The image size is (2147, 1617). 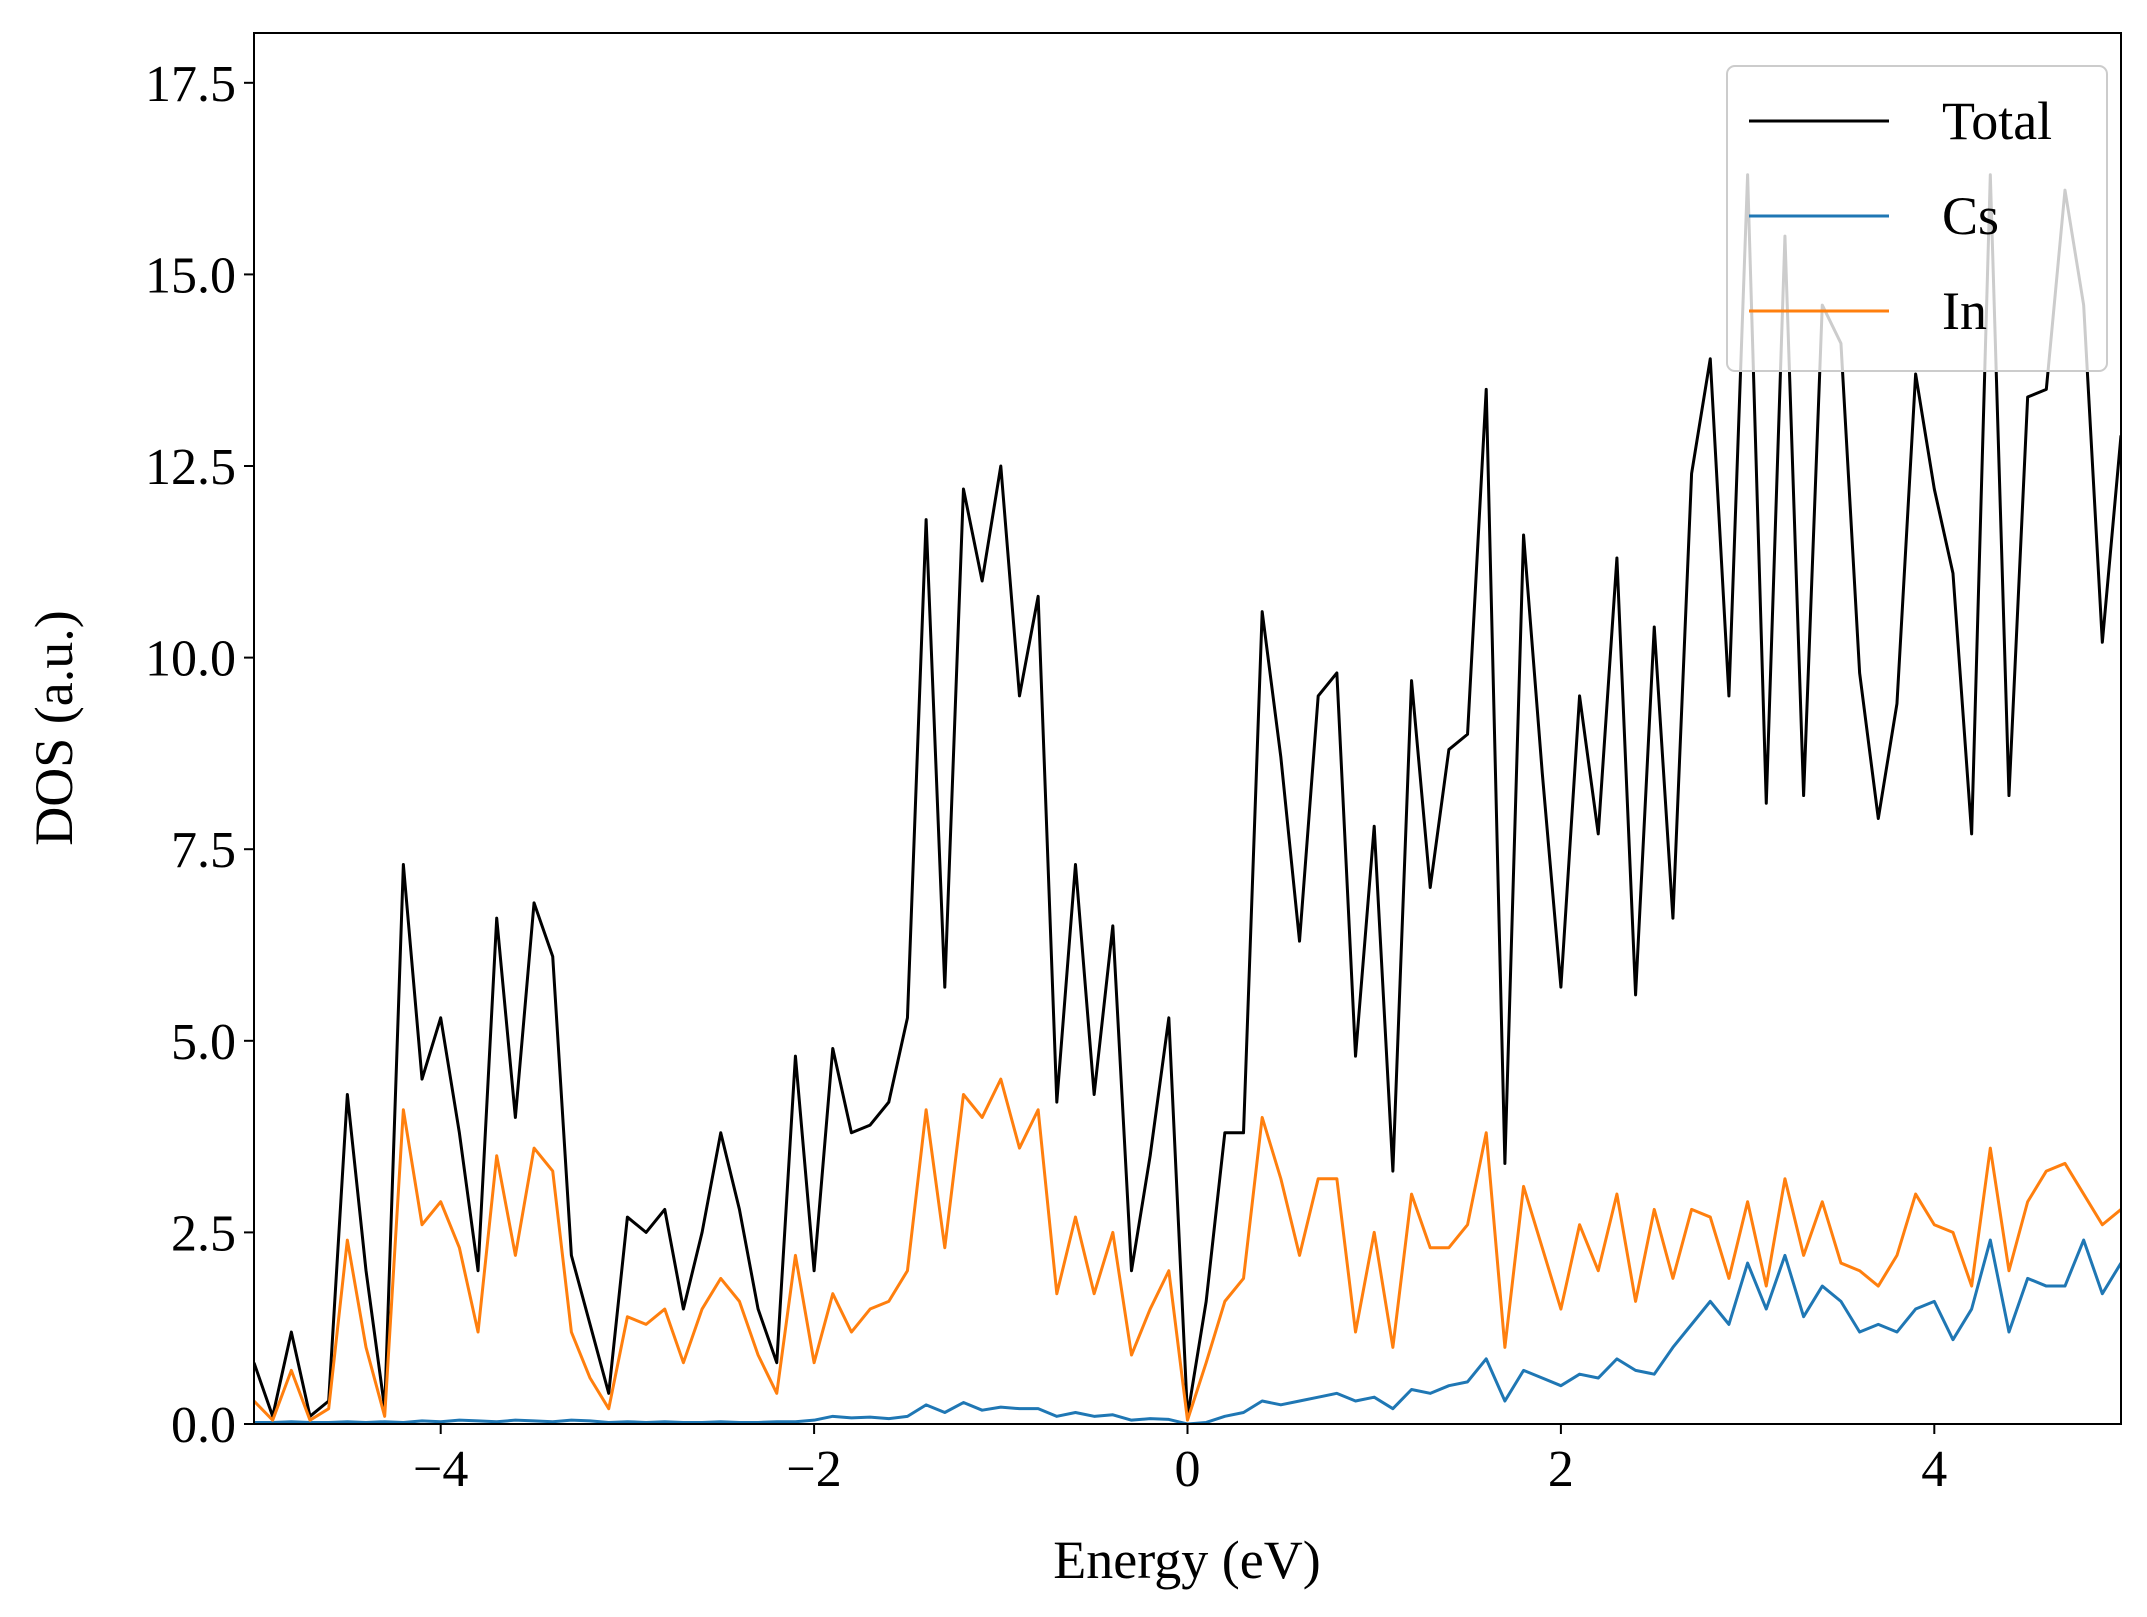 I want to click on y-tick-label: 15.0, so click(x=190, y=275).